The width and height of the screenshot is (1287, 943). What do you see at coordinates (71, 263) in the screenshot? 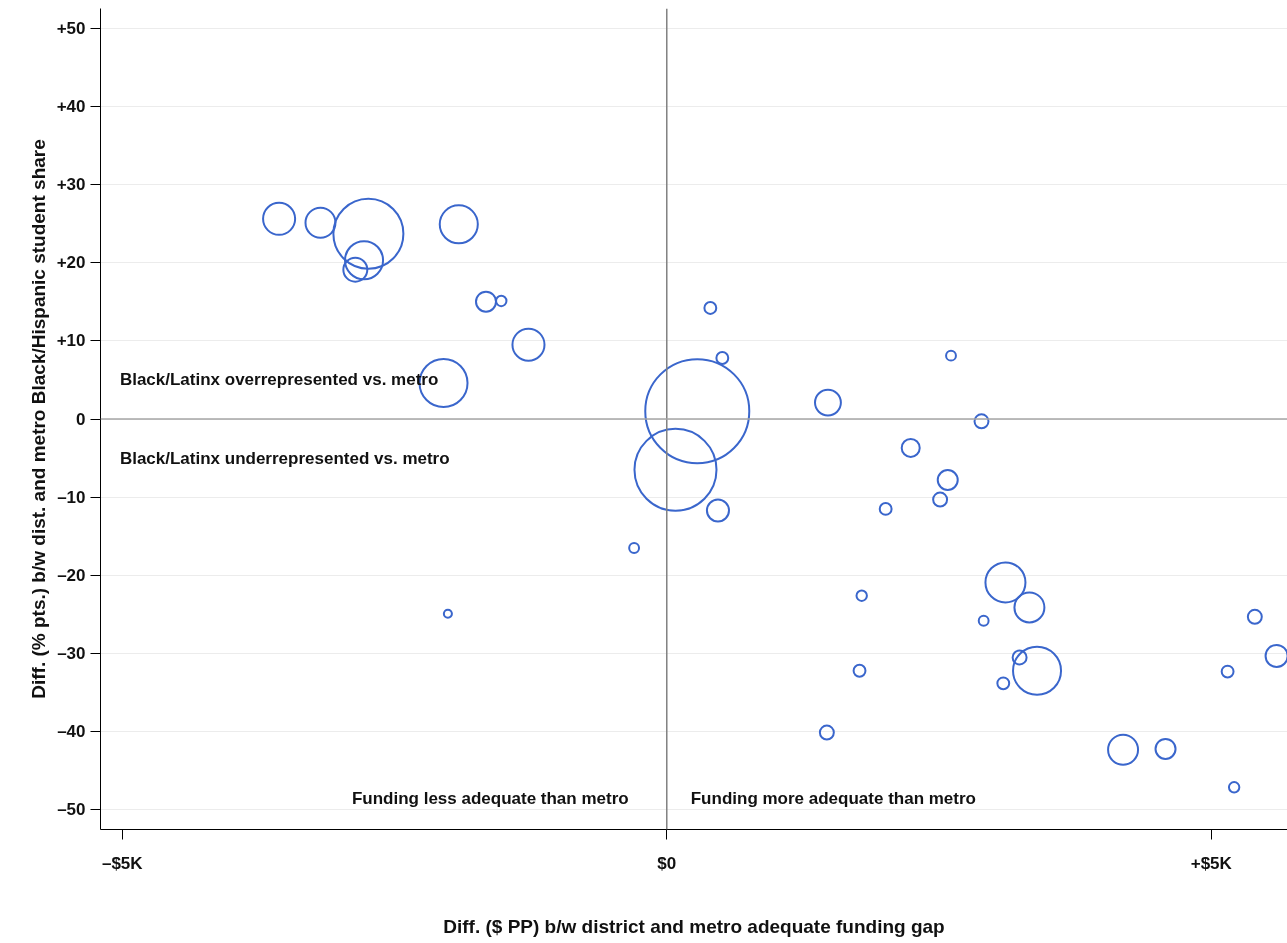
I see `y-tick-label: +20` at bounding box center [71, 263].